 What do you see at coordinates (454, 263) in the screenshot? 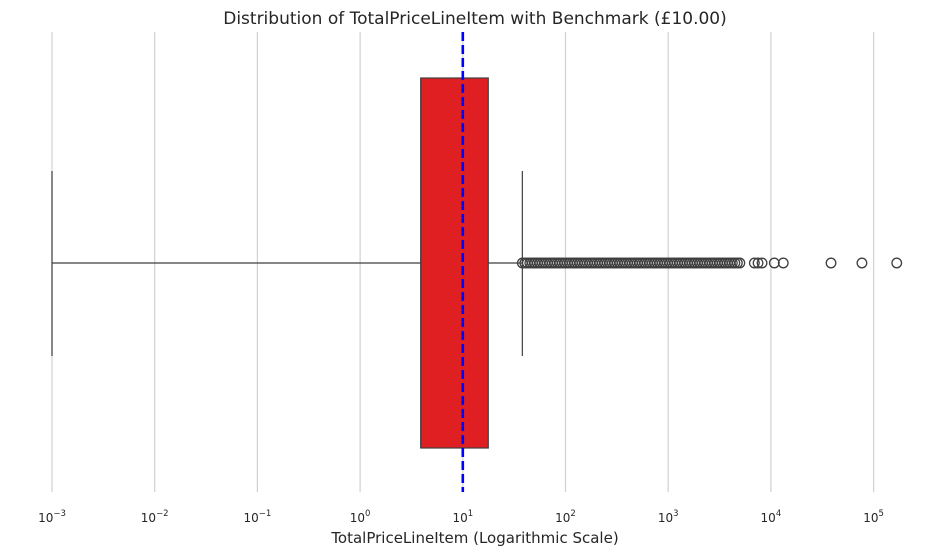
I see `iqr-box` at bounding box center [454, 263].